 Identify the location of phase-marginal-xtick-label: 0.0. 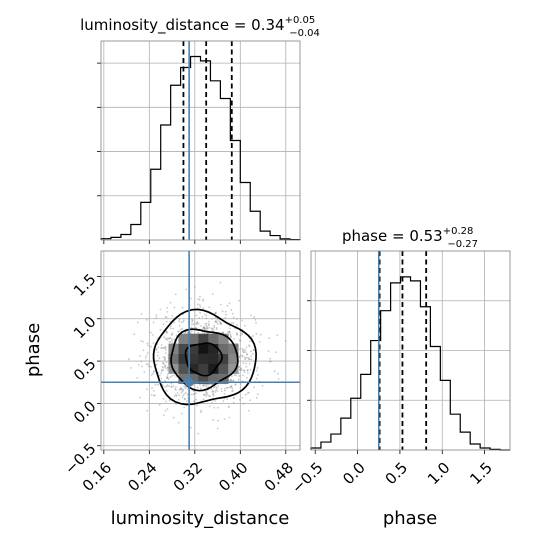
(354, 474).